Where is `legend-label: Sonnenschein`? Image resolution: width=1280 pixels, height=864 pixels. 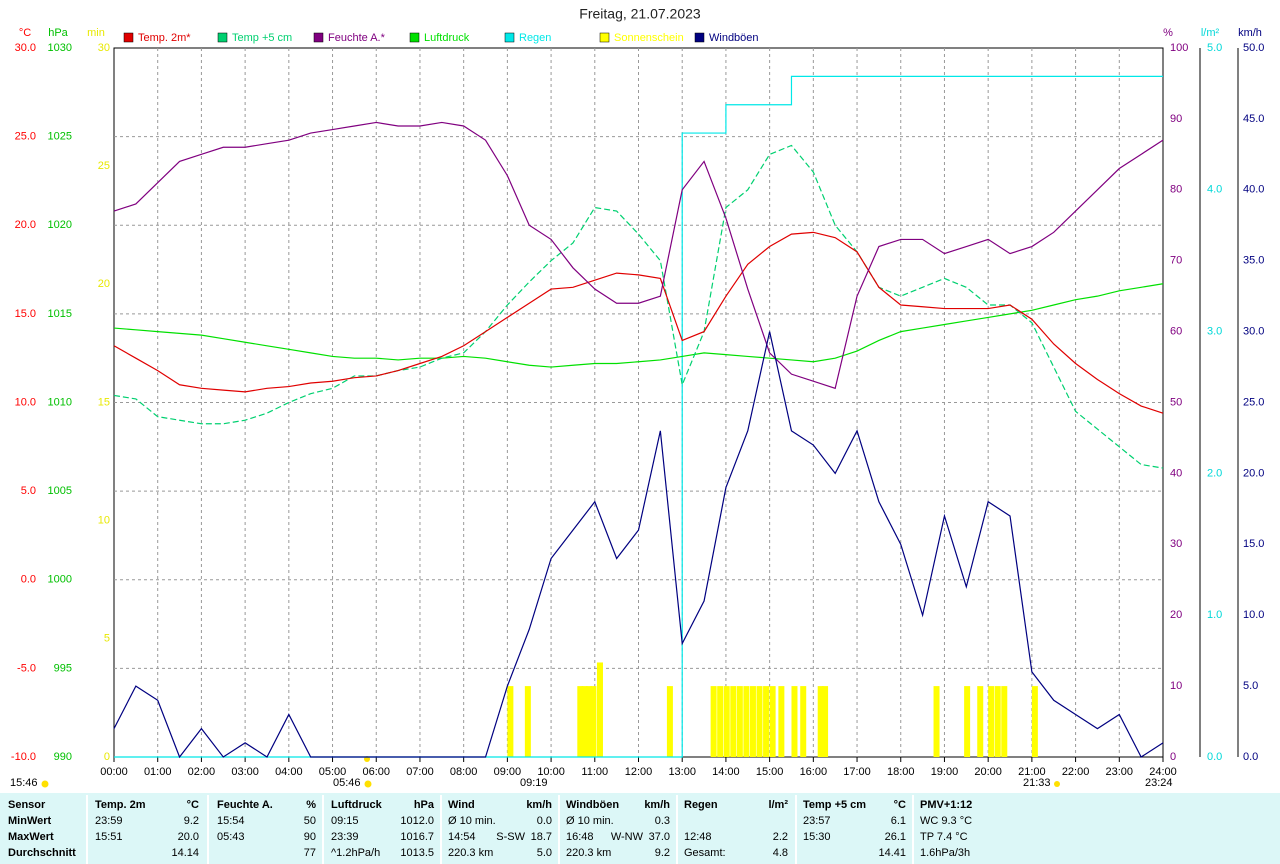
legend-label: Sonnenschein is located at coordinates (649, 38).